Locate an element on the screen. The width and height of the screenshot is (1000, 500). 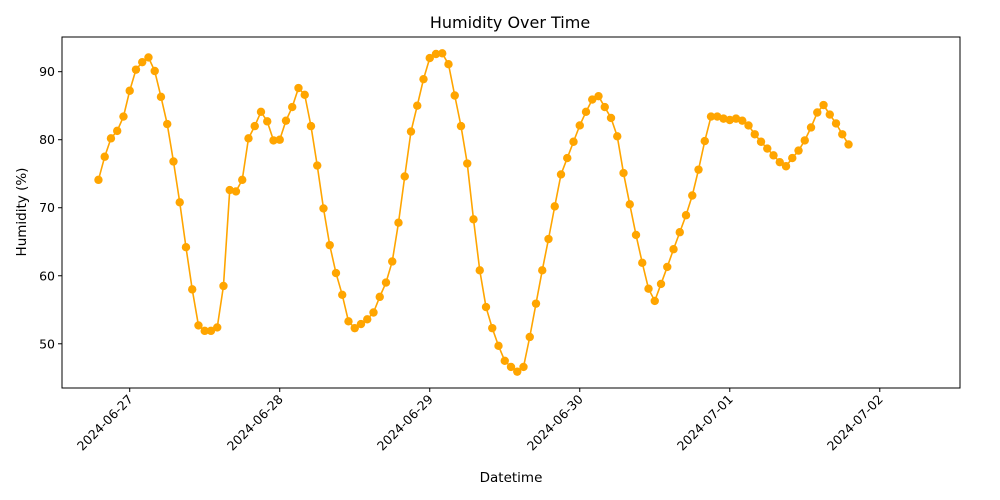
x-tick-label: 2024-06-30 is located at coordinates (555, 422).